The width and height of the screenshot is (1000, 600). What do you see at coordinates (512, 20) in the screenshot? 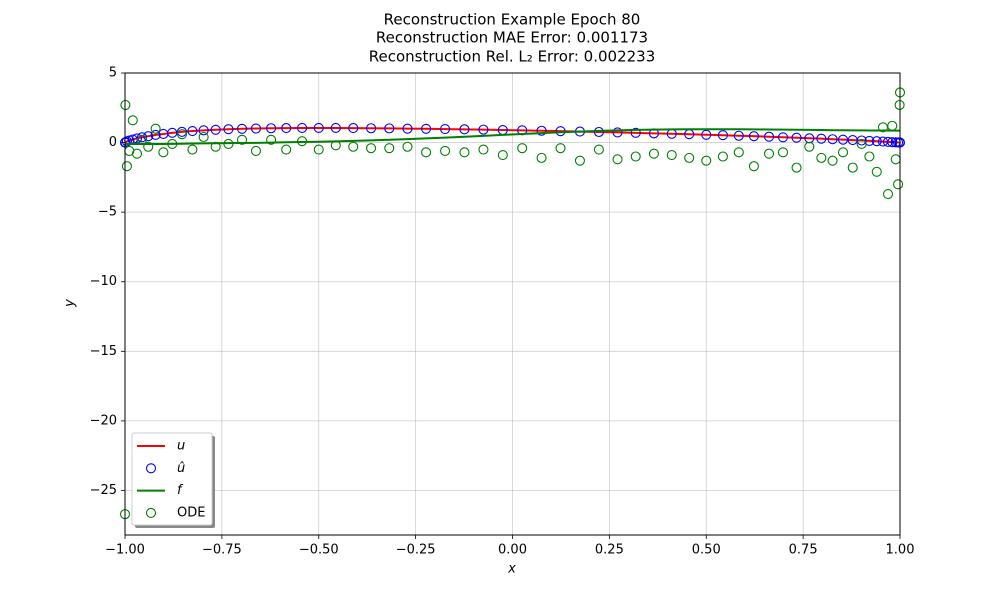
I see `chart-title: Reconstruction Example Epoch 80` at bounding box center [512, 20].